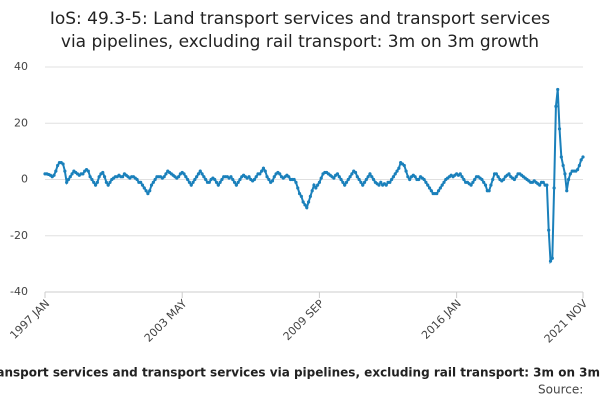 This screenshot has height=400, width=600. Describe the element at coordinates (441, 319) in the screenshot. I see `x-tick-label: 2016 JAN` at that location.